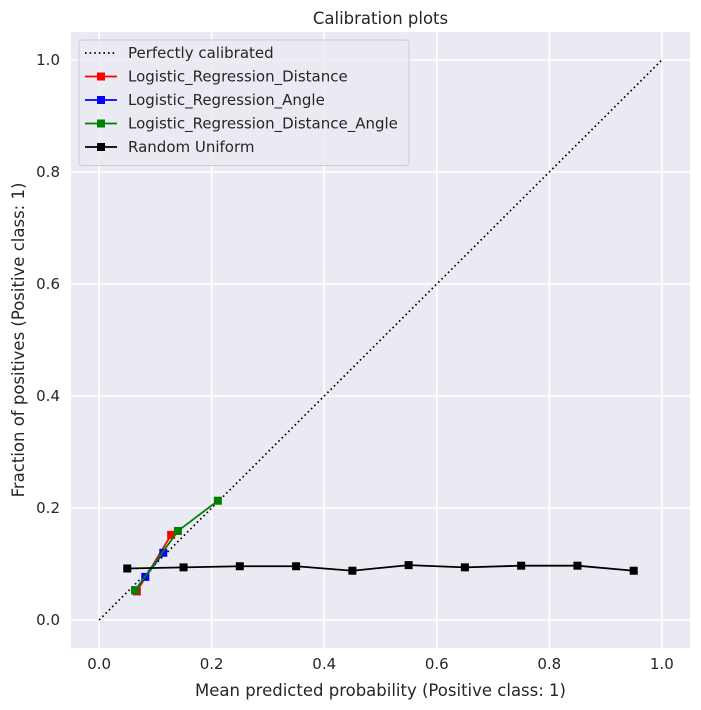  I want to click on legend-entry: Logistic_Regression_Angle, so click(205, 100).